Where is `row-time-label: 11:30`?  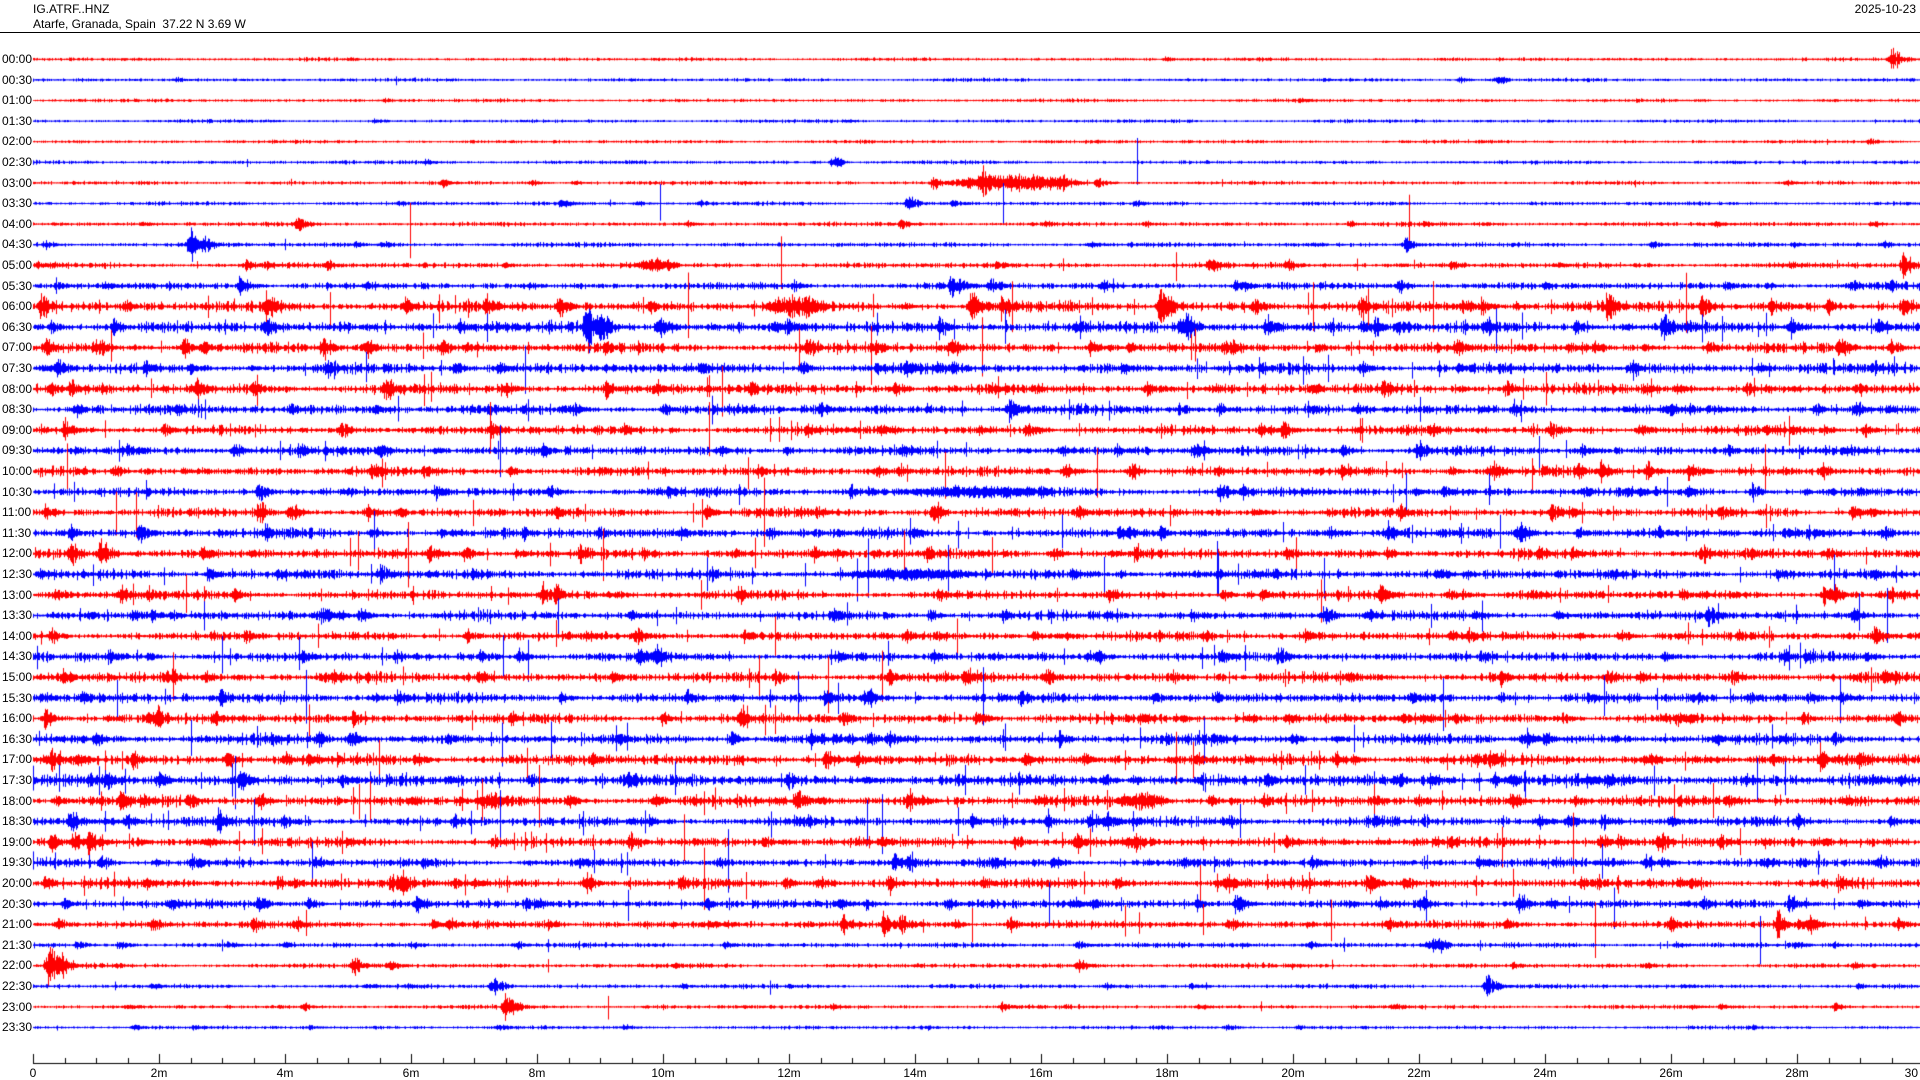 row-time-label: 11:30 is located at coordinates (17, 532).